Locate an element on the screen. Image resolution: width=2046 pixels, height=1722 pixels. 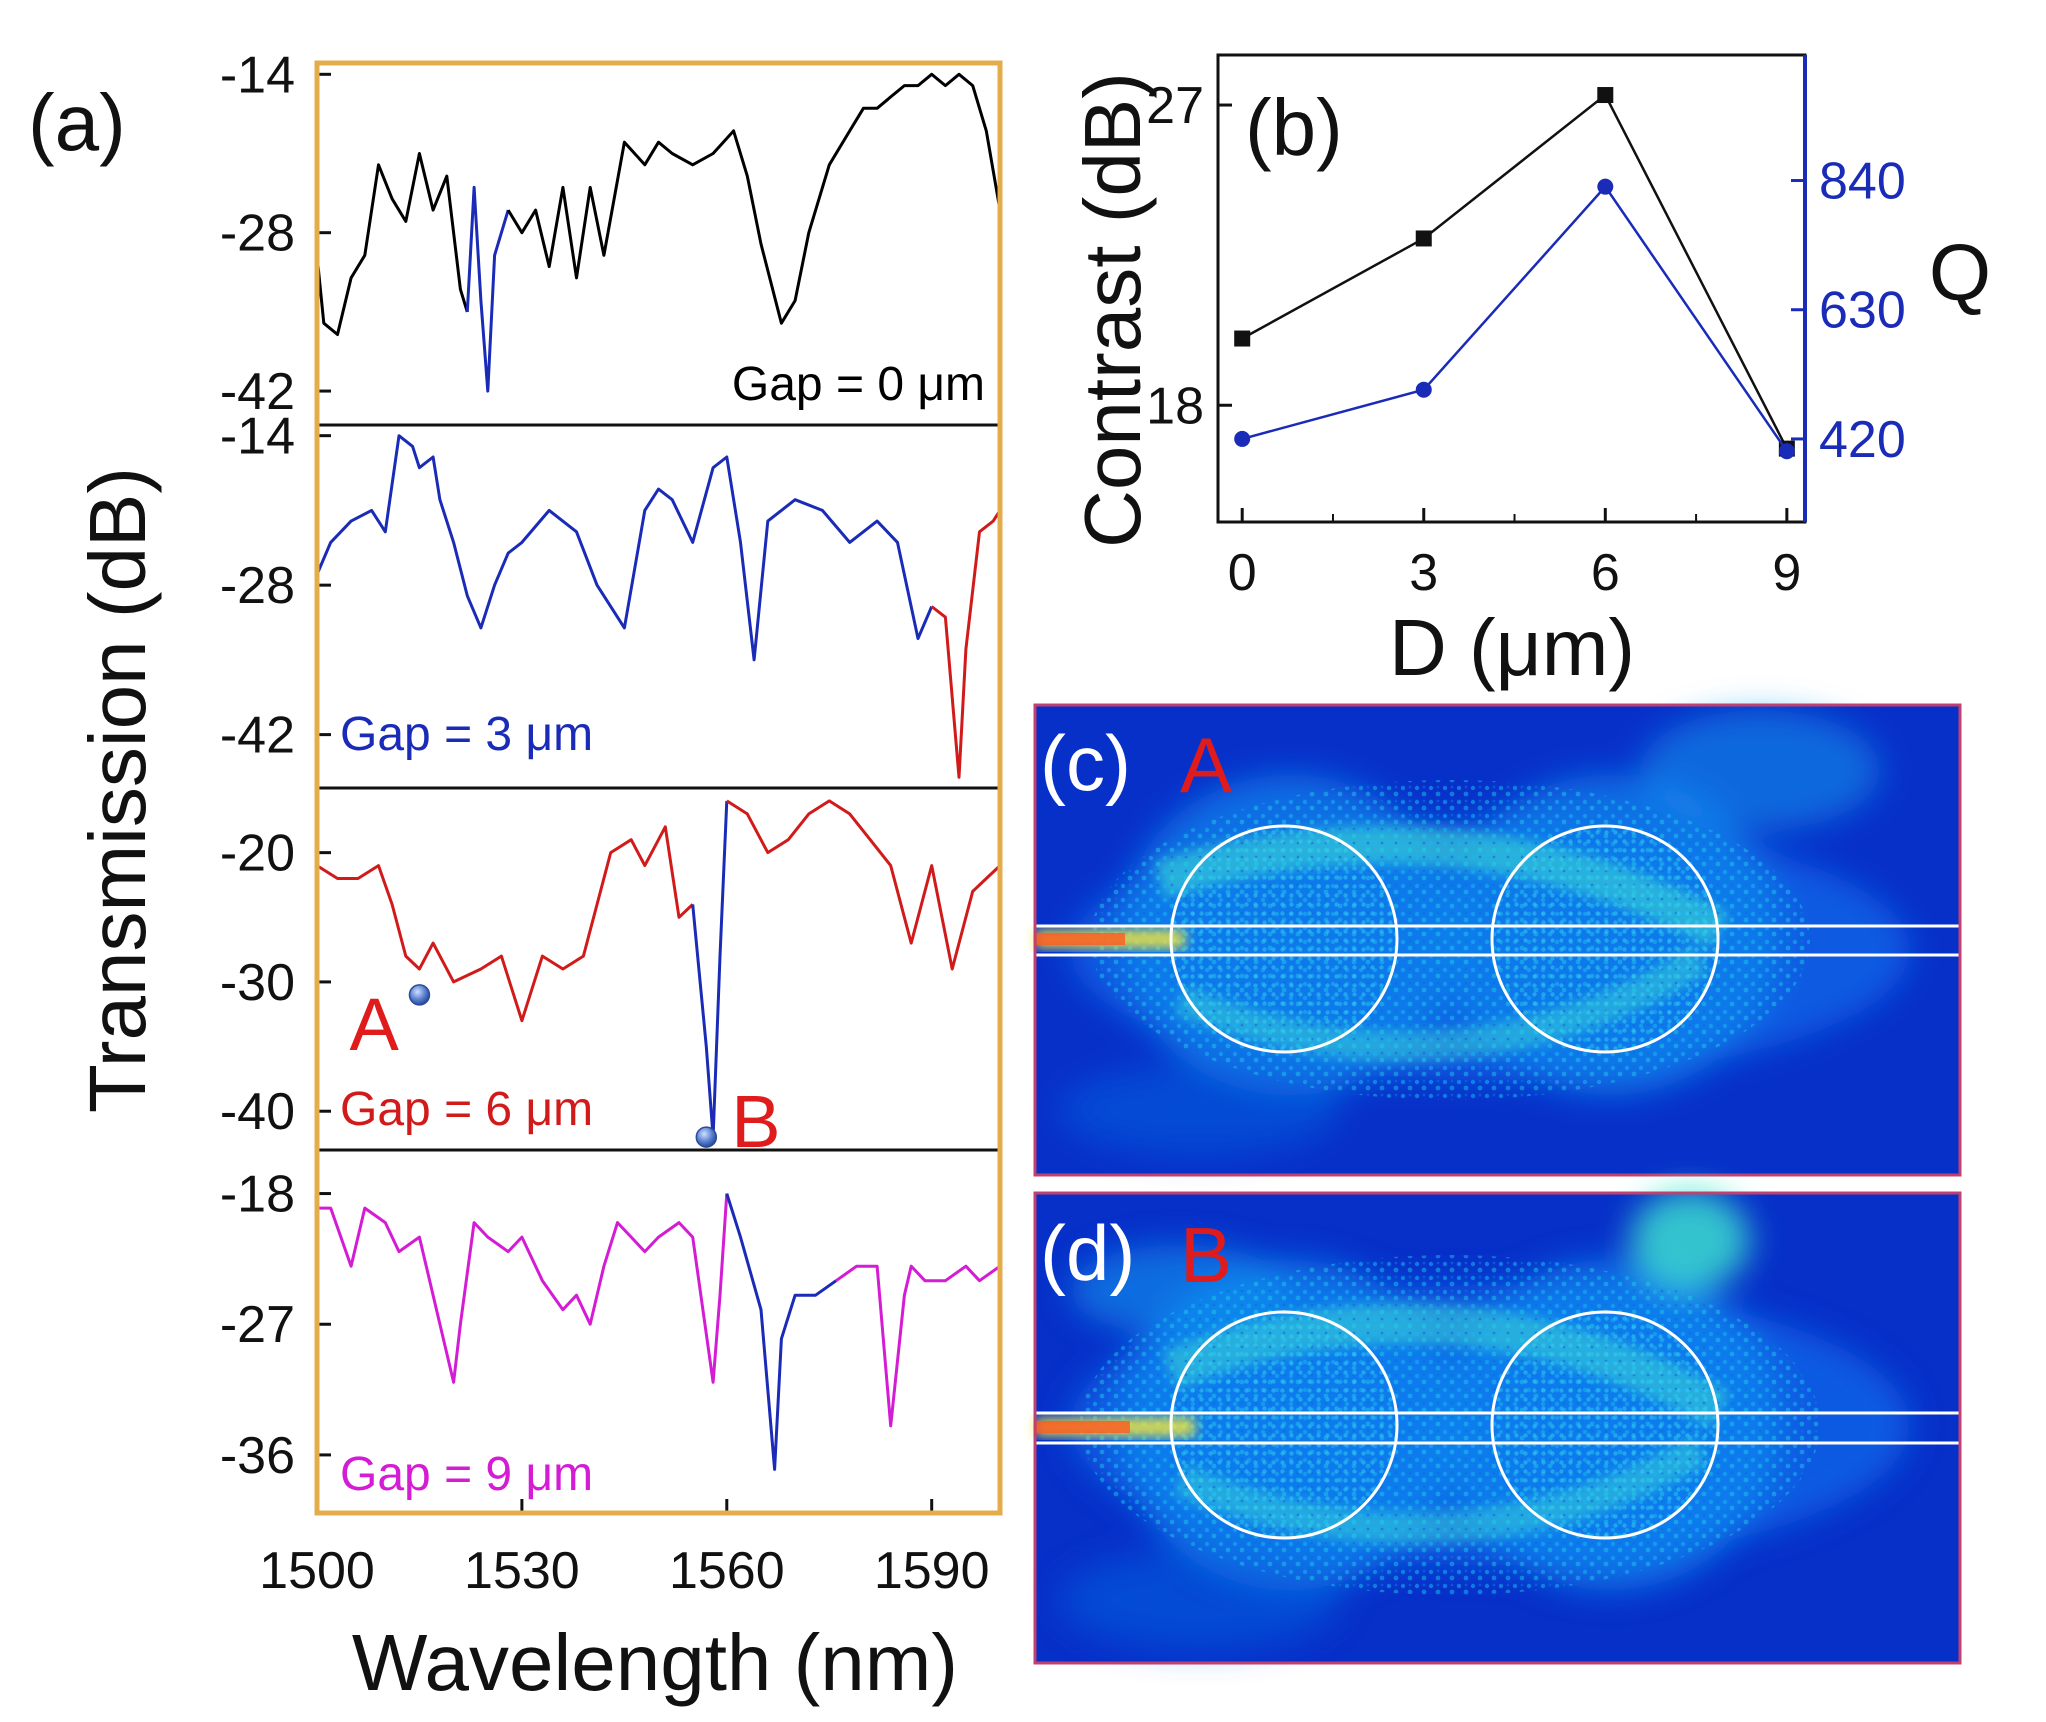
panel-c-label: (c) is located at coordinates (1085, 763).